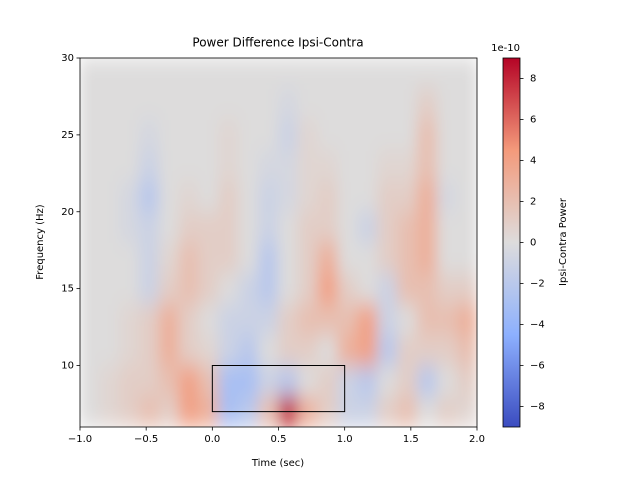  Describe the element at coordinates (477, 439) in the screenshot. I see `x-tick-label: 2.0` at that location.